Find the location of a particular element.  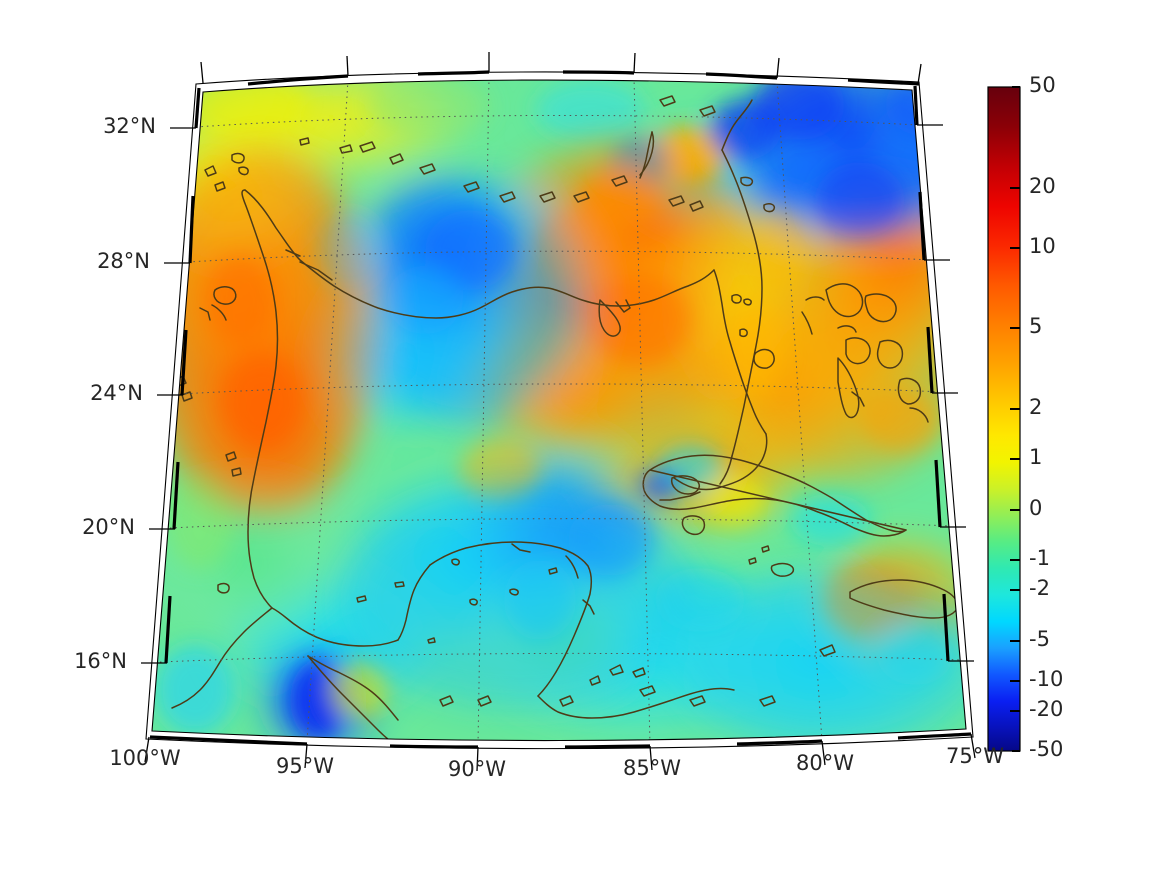

lon-label-80w: 80°W is located at coordinates (825, 763).